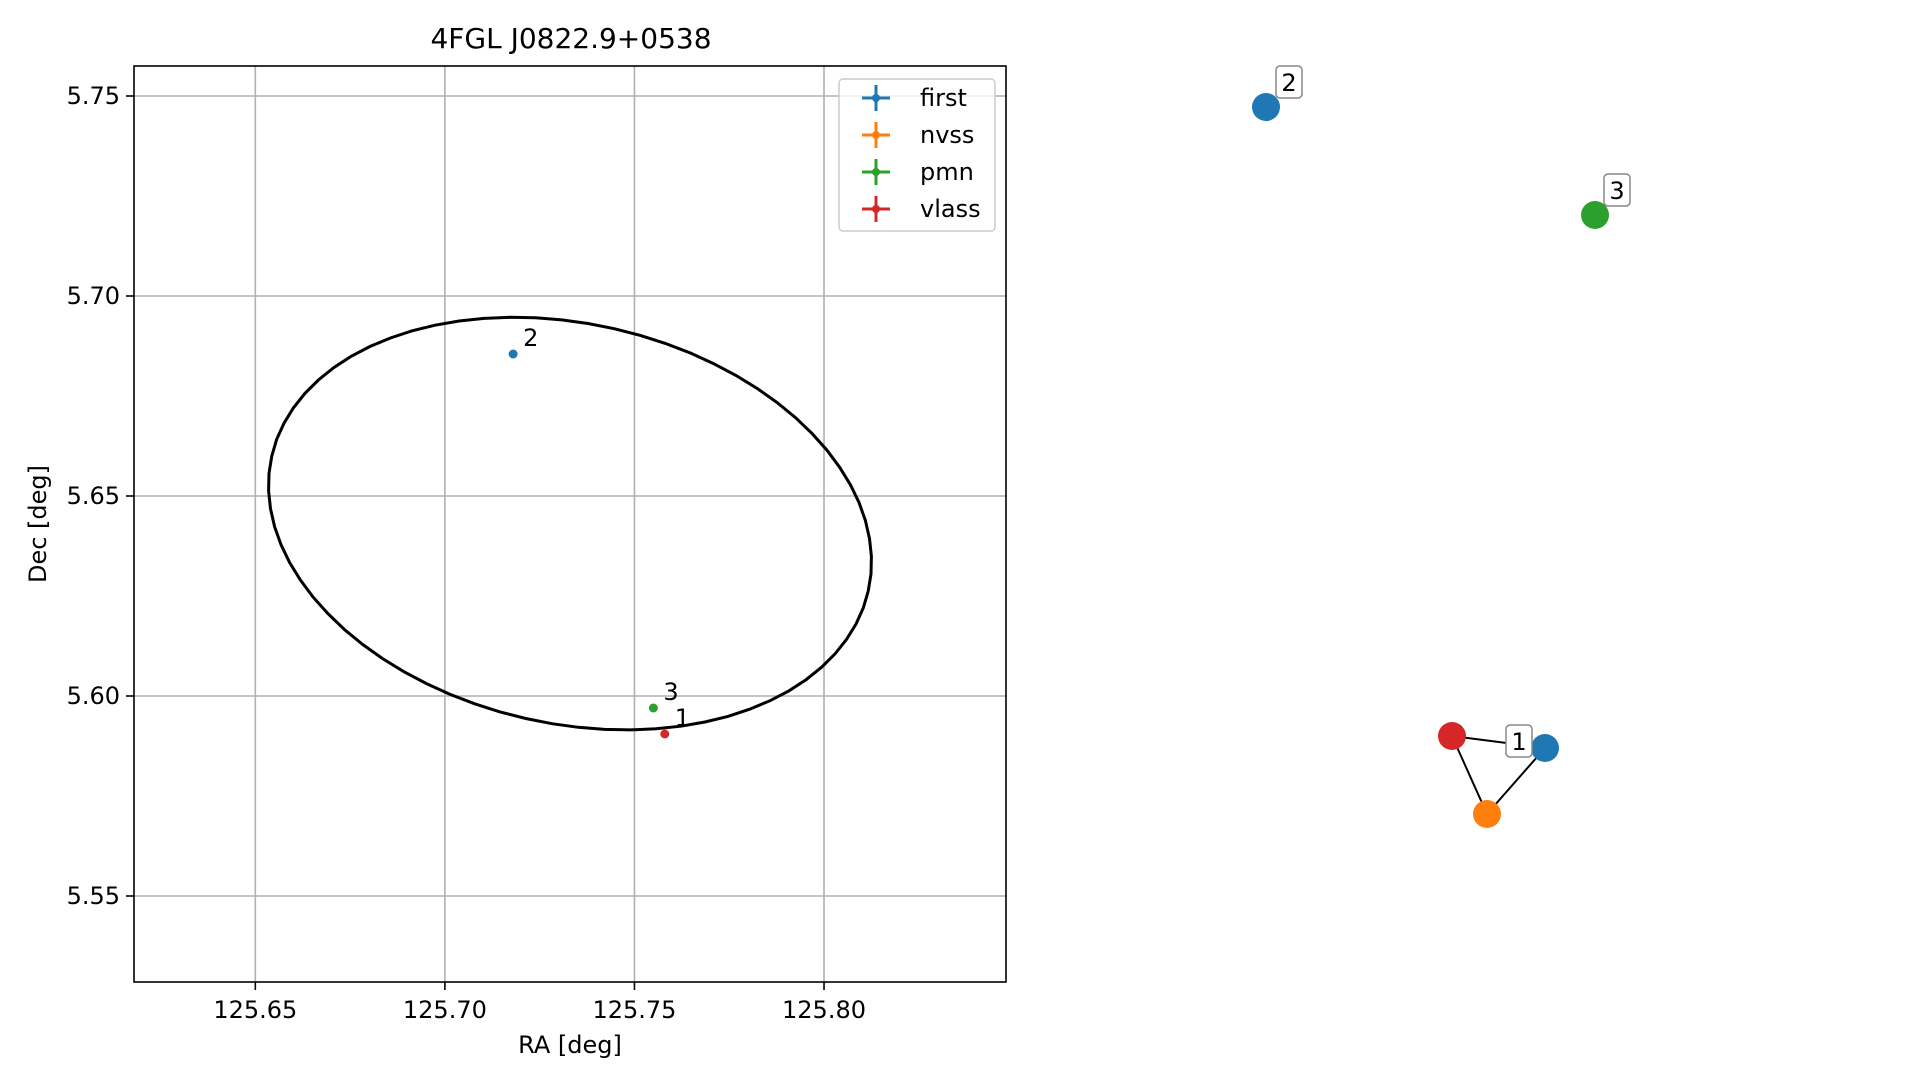  Describe the element at coordinates (950, 209) in the screenshot. I see `legend-label: vlass` at that location.